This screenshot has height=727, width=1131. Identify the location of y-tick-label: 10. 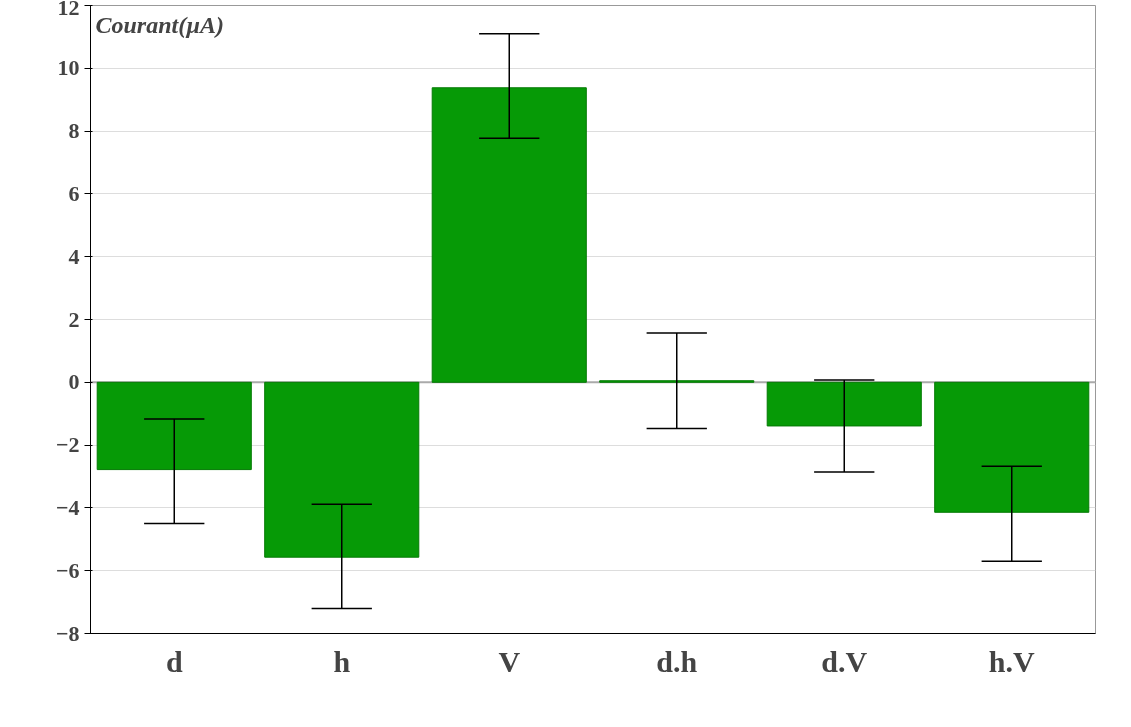
(68, 68).